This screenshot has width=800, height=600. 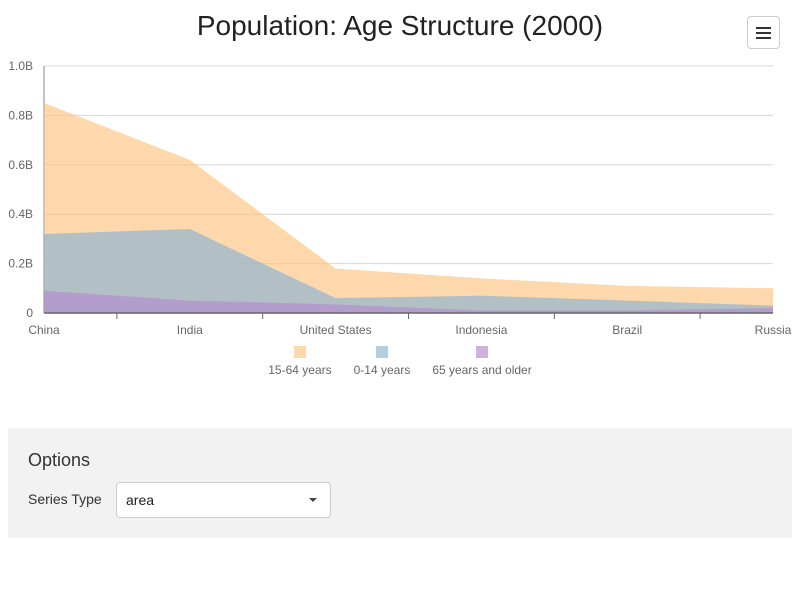 What do you see at coordinates (300, 361) in the screenshot?
I see `legend-item: 15-64 years` at bounding box center [300, 361].